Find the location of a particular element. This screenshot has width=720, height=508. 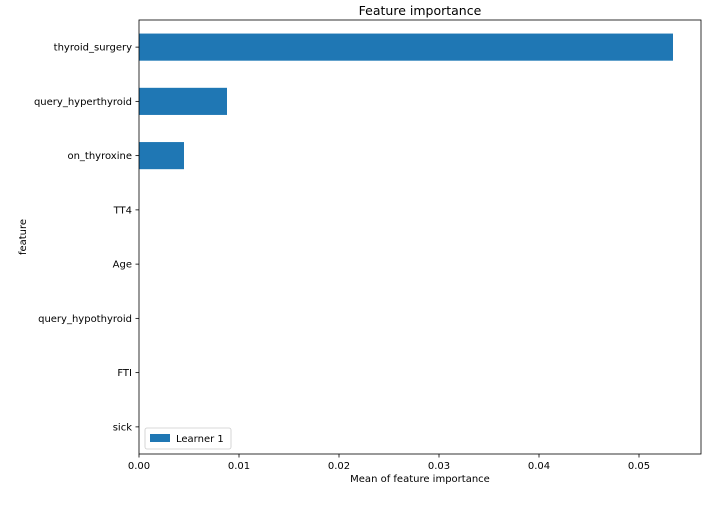

y-tick-label-fti: FTI is located at coordinates (124, 373).